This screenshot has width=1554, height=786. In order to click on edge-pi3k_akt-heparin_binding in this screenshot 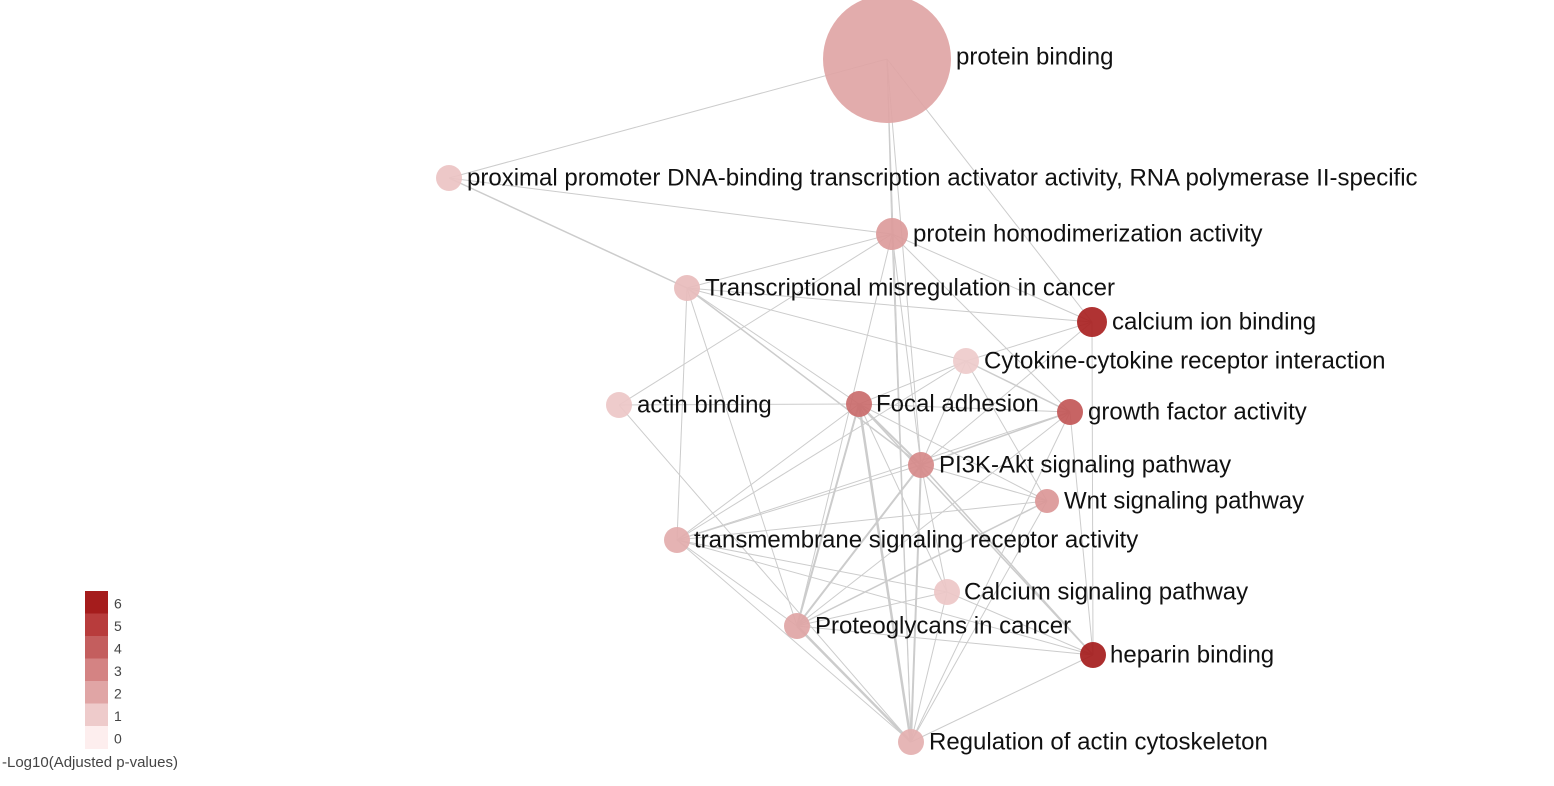, I will do `click(1007, 560)`.